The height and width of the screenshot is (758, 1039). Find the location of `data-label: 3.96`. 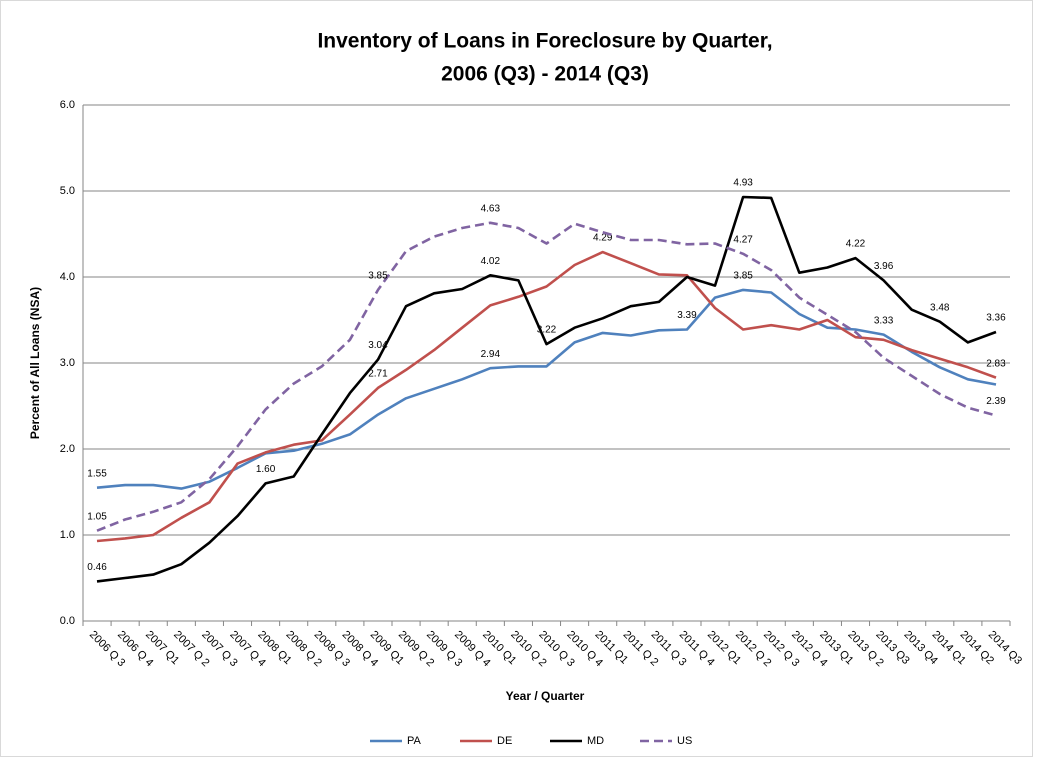

data-label: 3.96 is located at coordinates (884, 266).